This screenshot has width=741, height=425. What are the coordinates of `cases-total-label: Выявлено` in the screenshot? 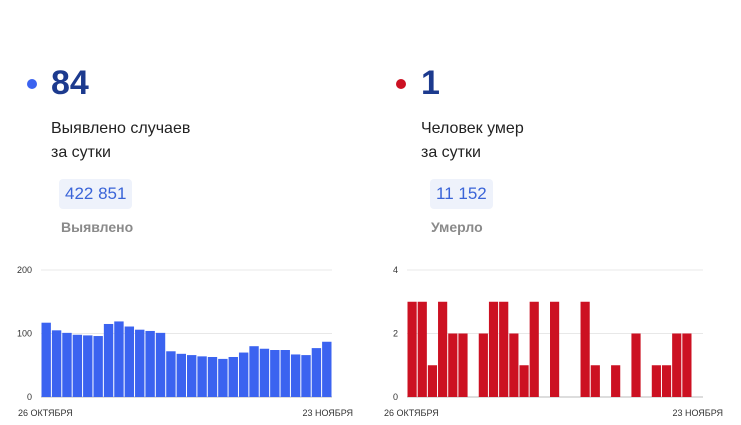 It's located at (97, 227).